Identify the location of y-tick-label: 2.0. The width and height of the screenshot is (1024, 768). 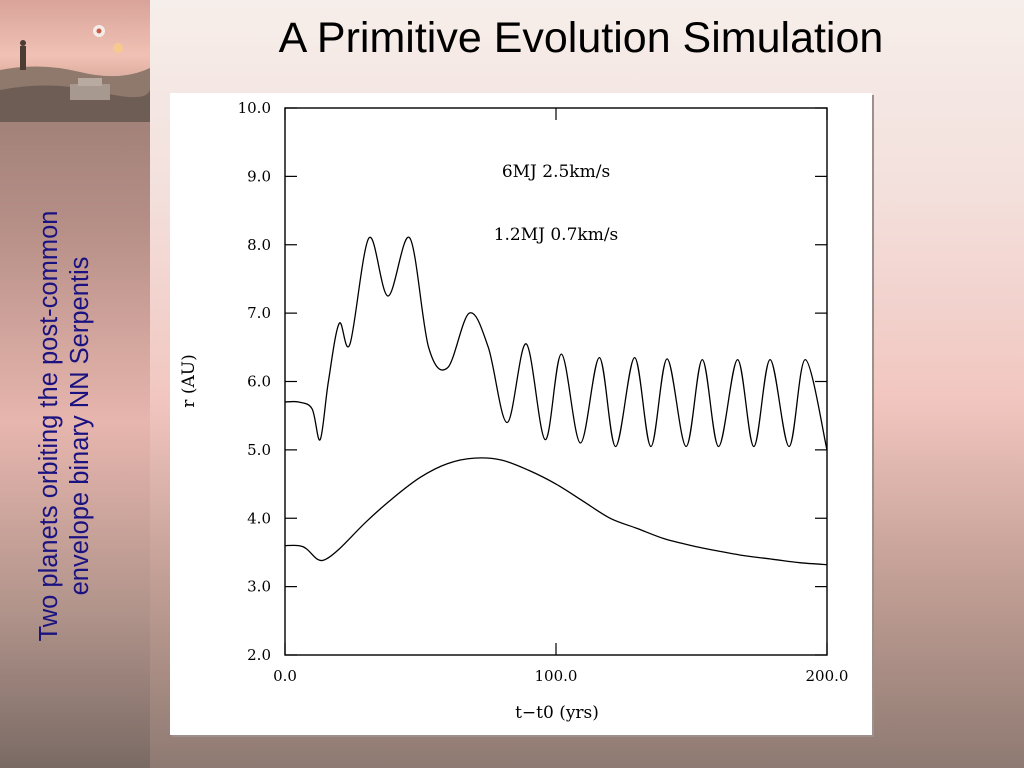
(259, 655).